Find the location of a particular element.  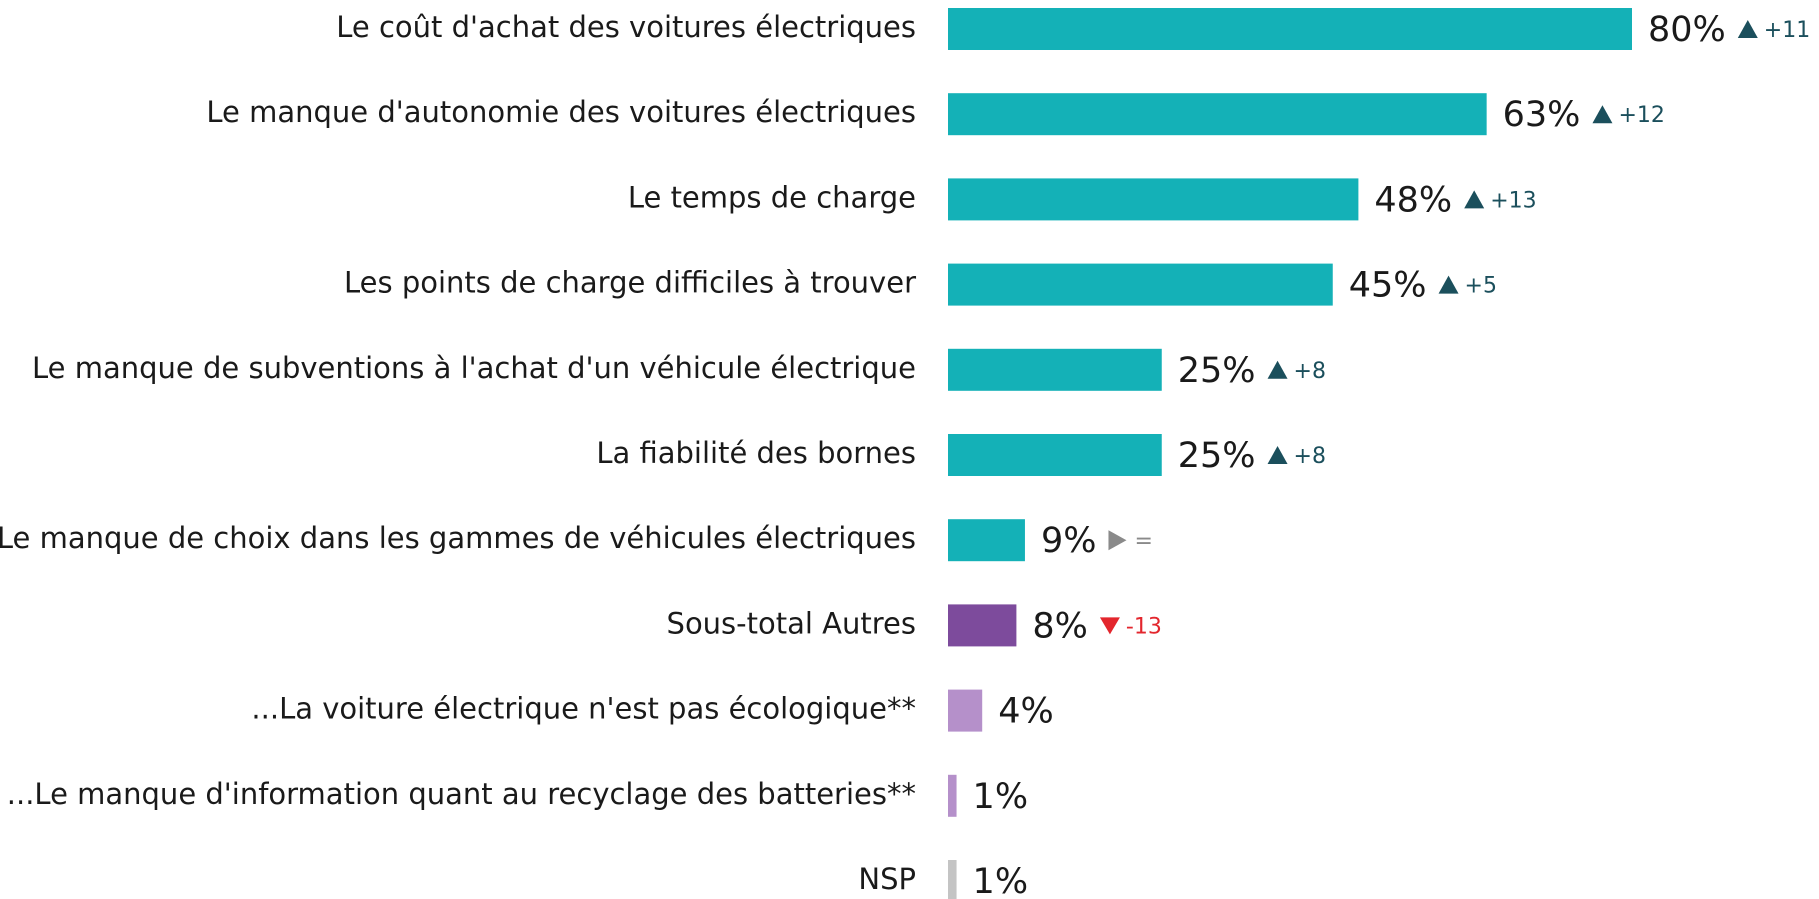

change-label: +5 is located at coordinates (1481, 286).